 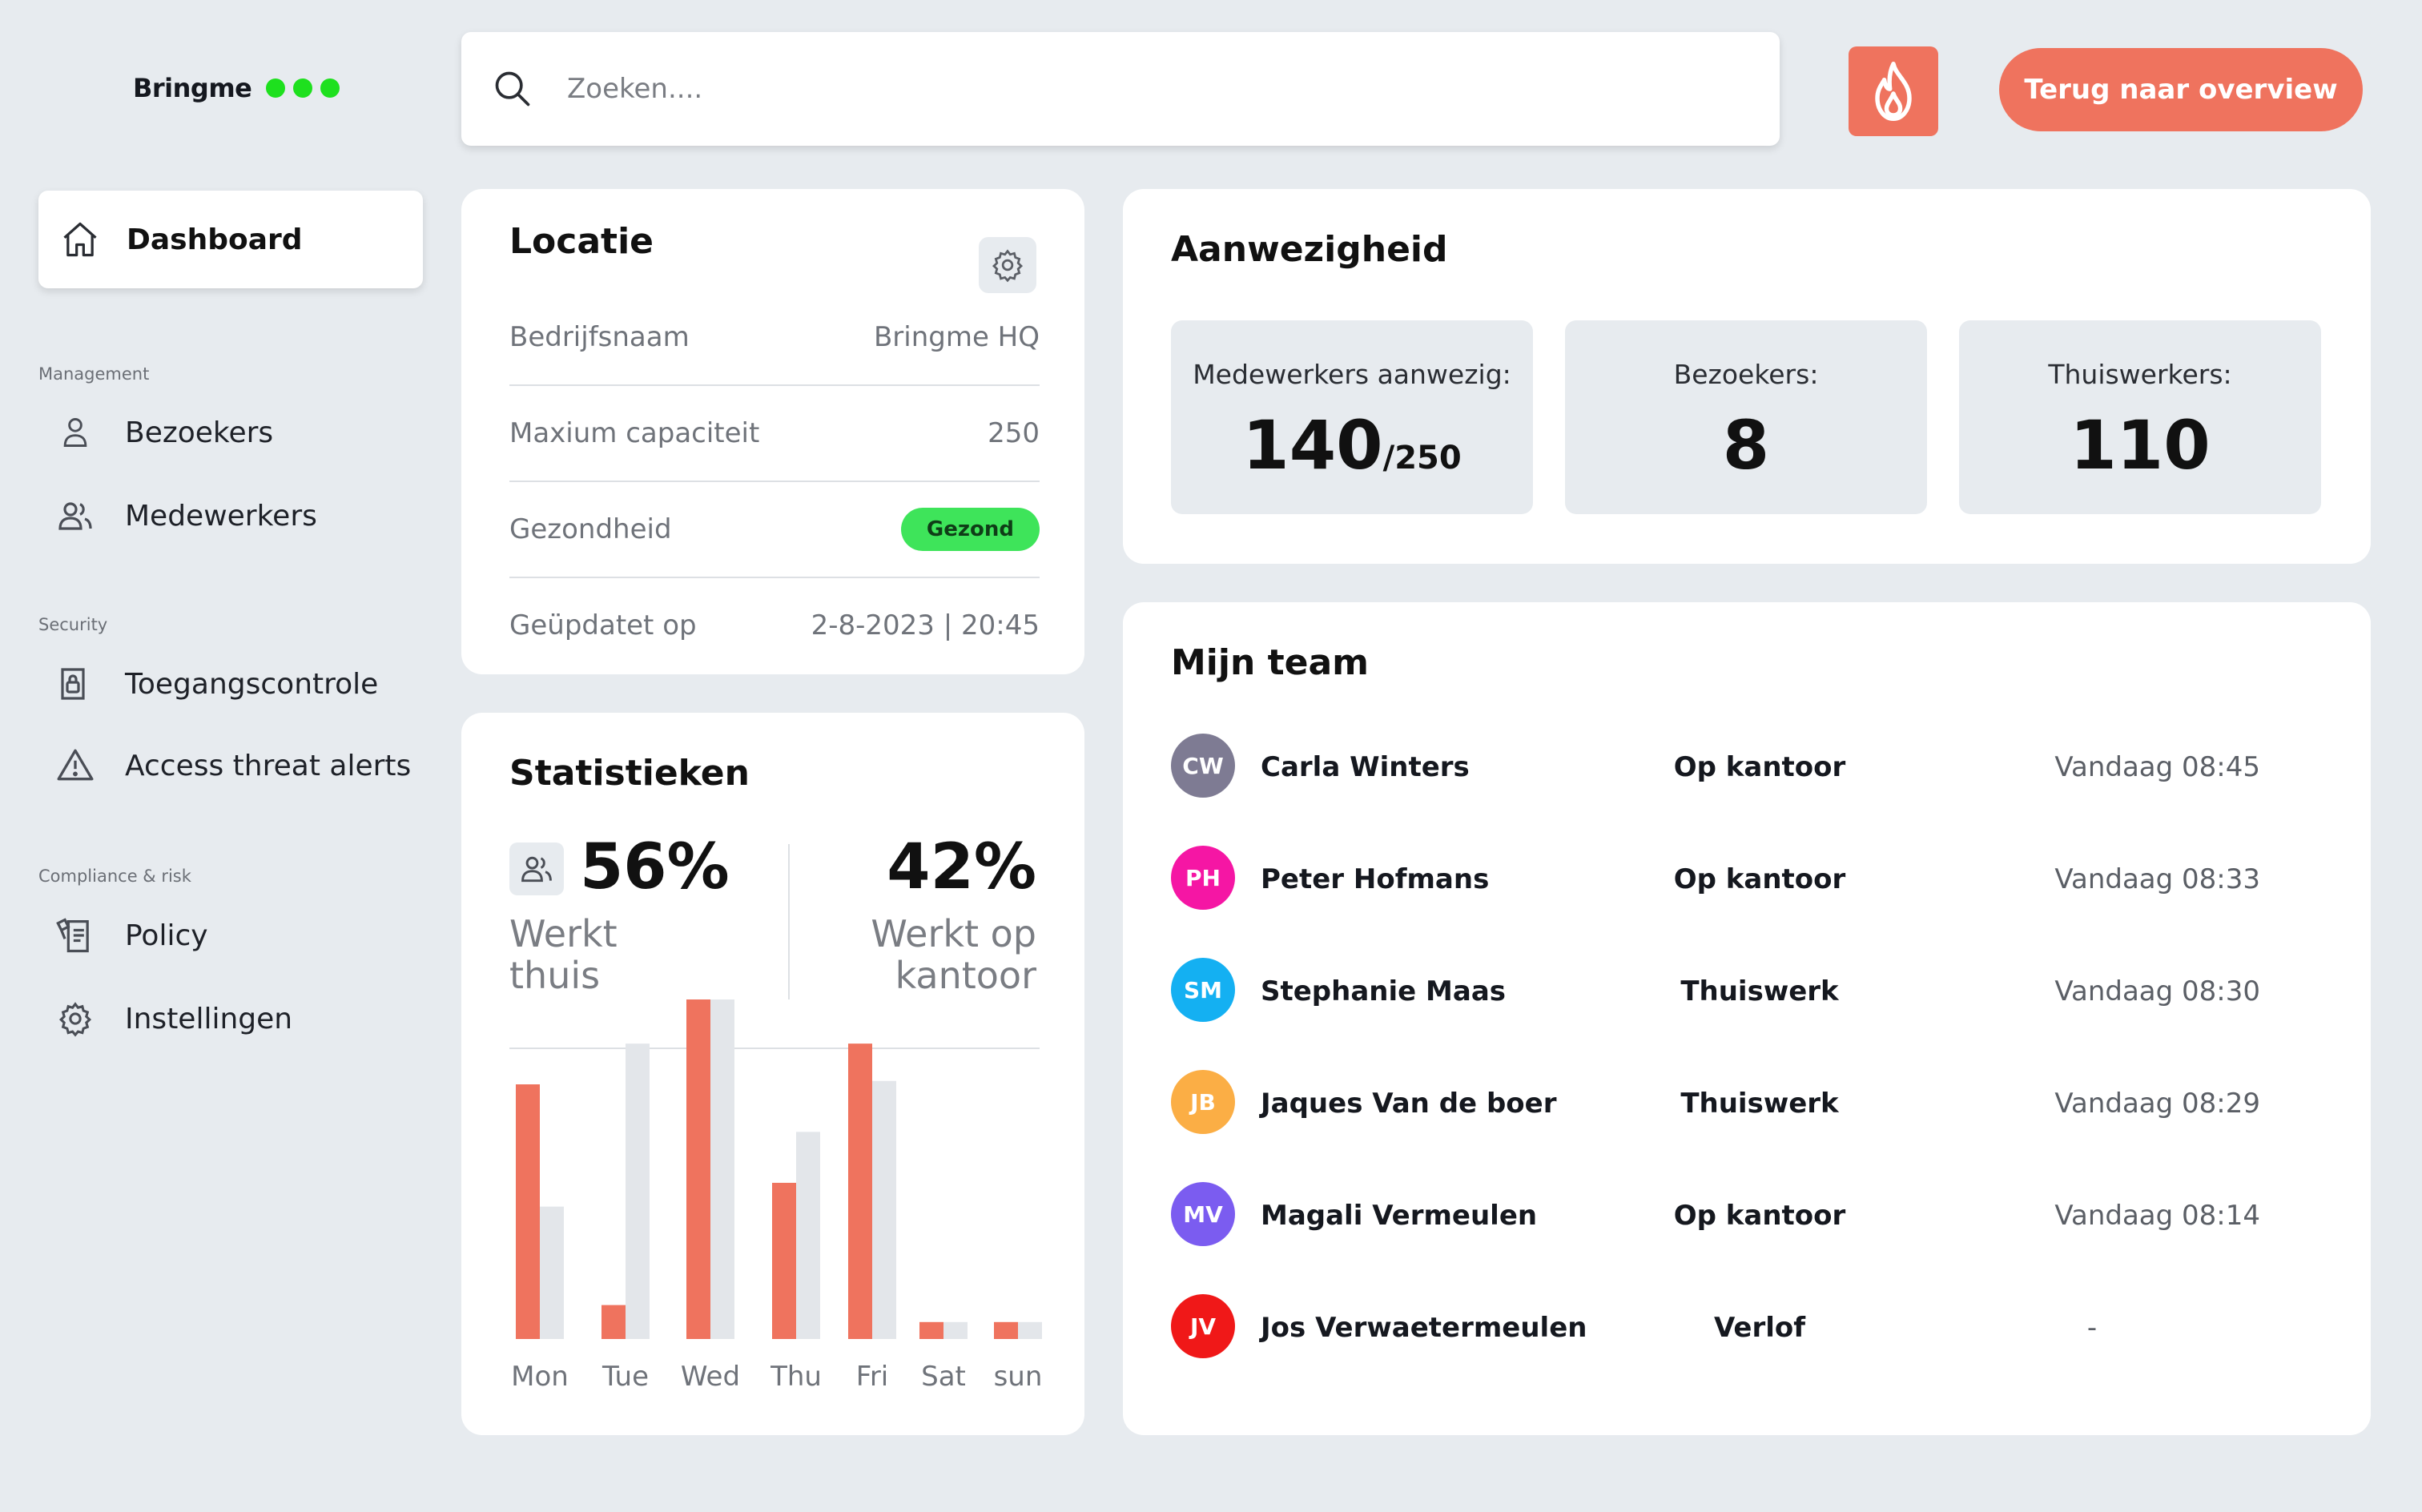 I want to click on avatar: JV, so click(x=1203, y=1326).